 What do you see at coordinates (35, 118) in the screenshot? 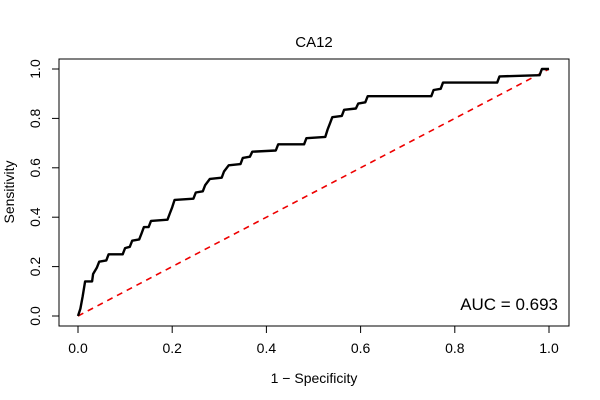
I see `y-tick-label: 0.8` at bounding box center [35, 118].